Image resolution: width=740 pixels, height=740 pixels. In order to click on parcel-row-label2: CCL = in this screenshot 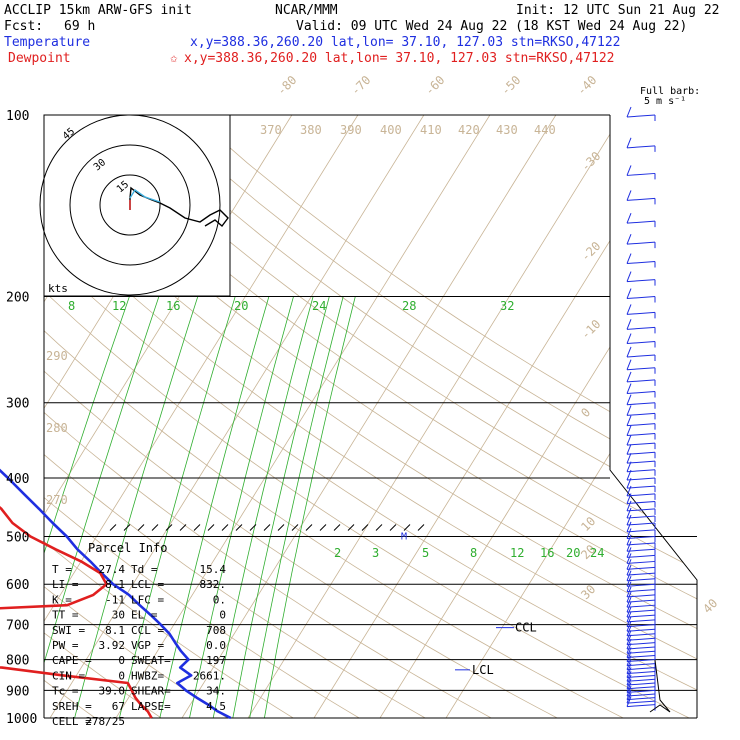, I will do `click(147, 630)`.